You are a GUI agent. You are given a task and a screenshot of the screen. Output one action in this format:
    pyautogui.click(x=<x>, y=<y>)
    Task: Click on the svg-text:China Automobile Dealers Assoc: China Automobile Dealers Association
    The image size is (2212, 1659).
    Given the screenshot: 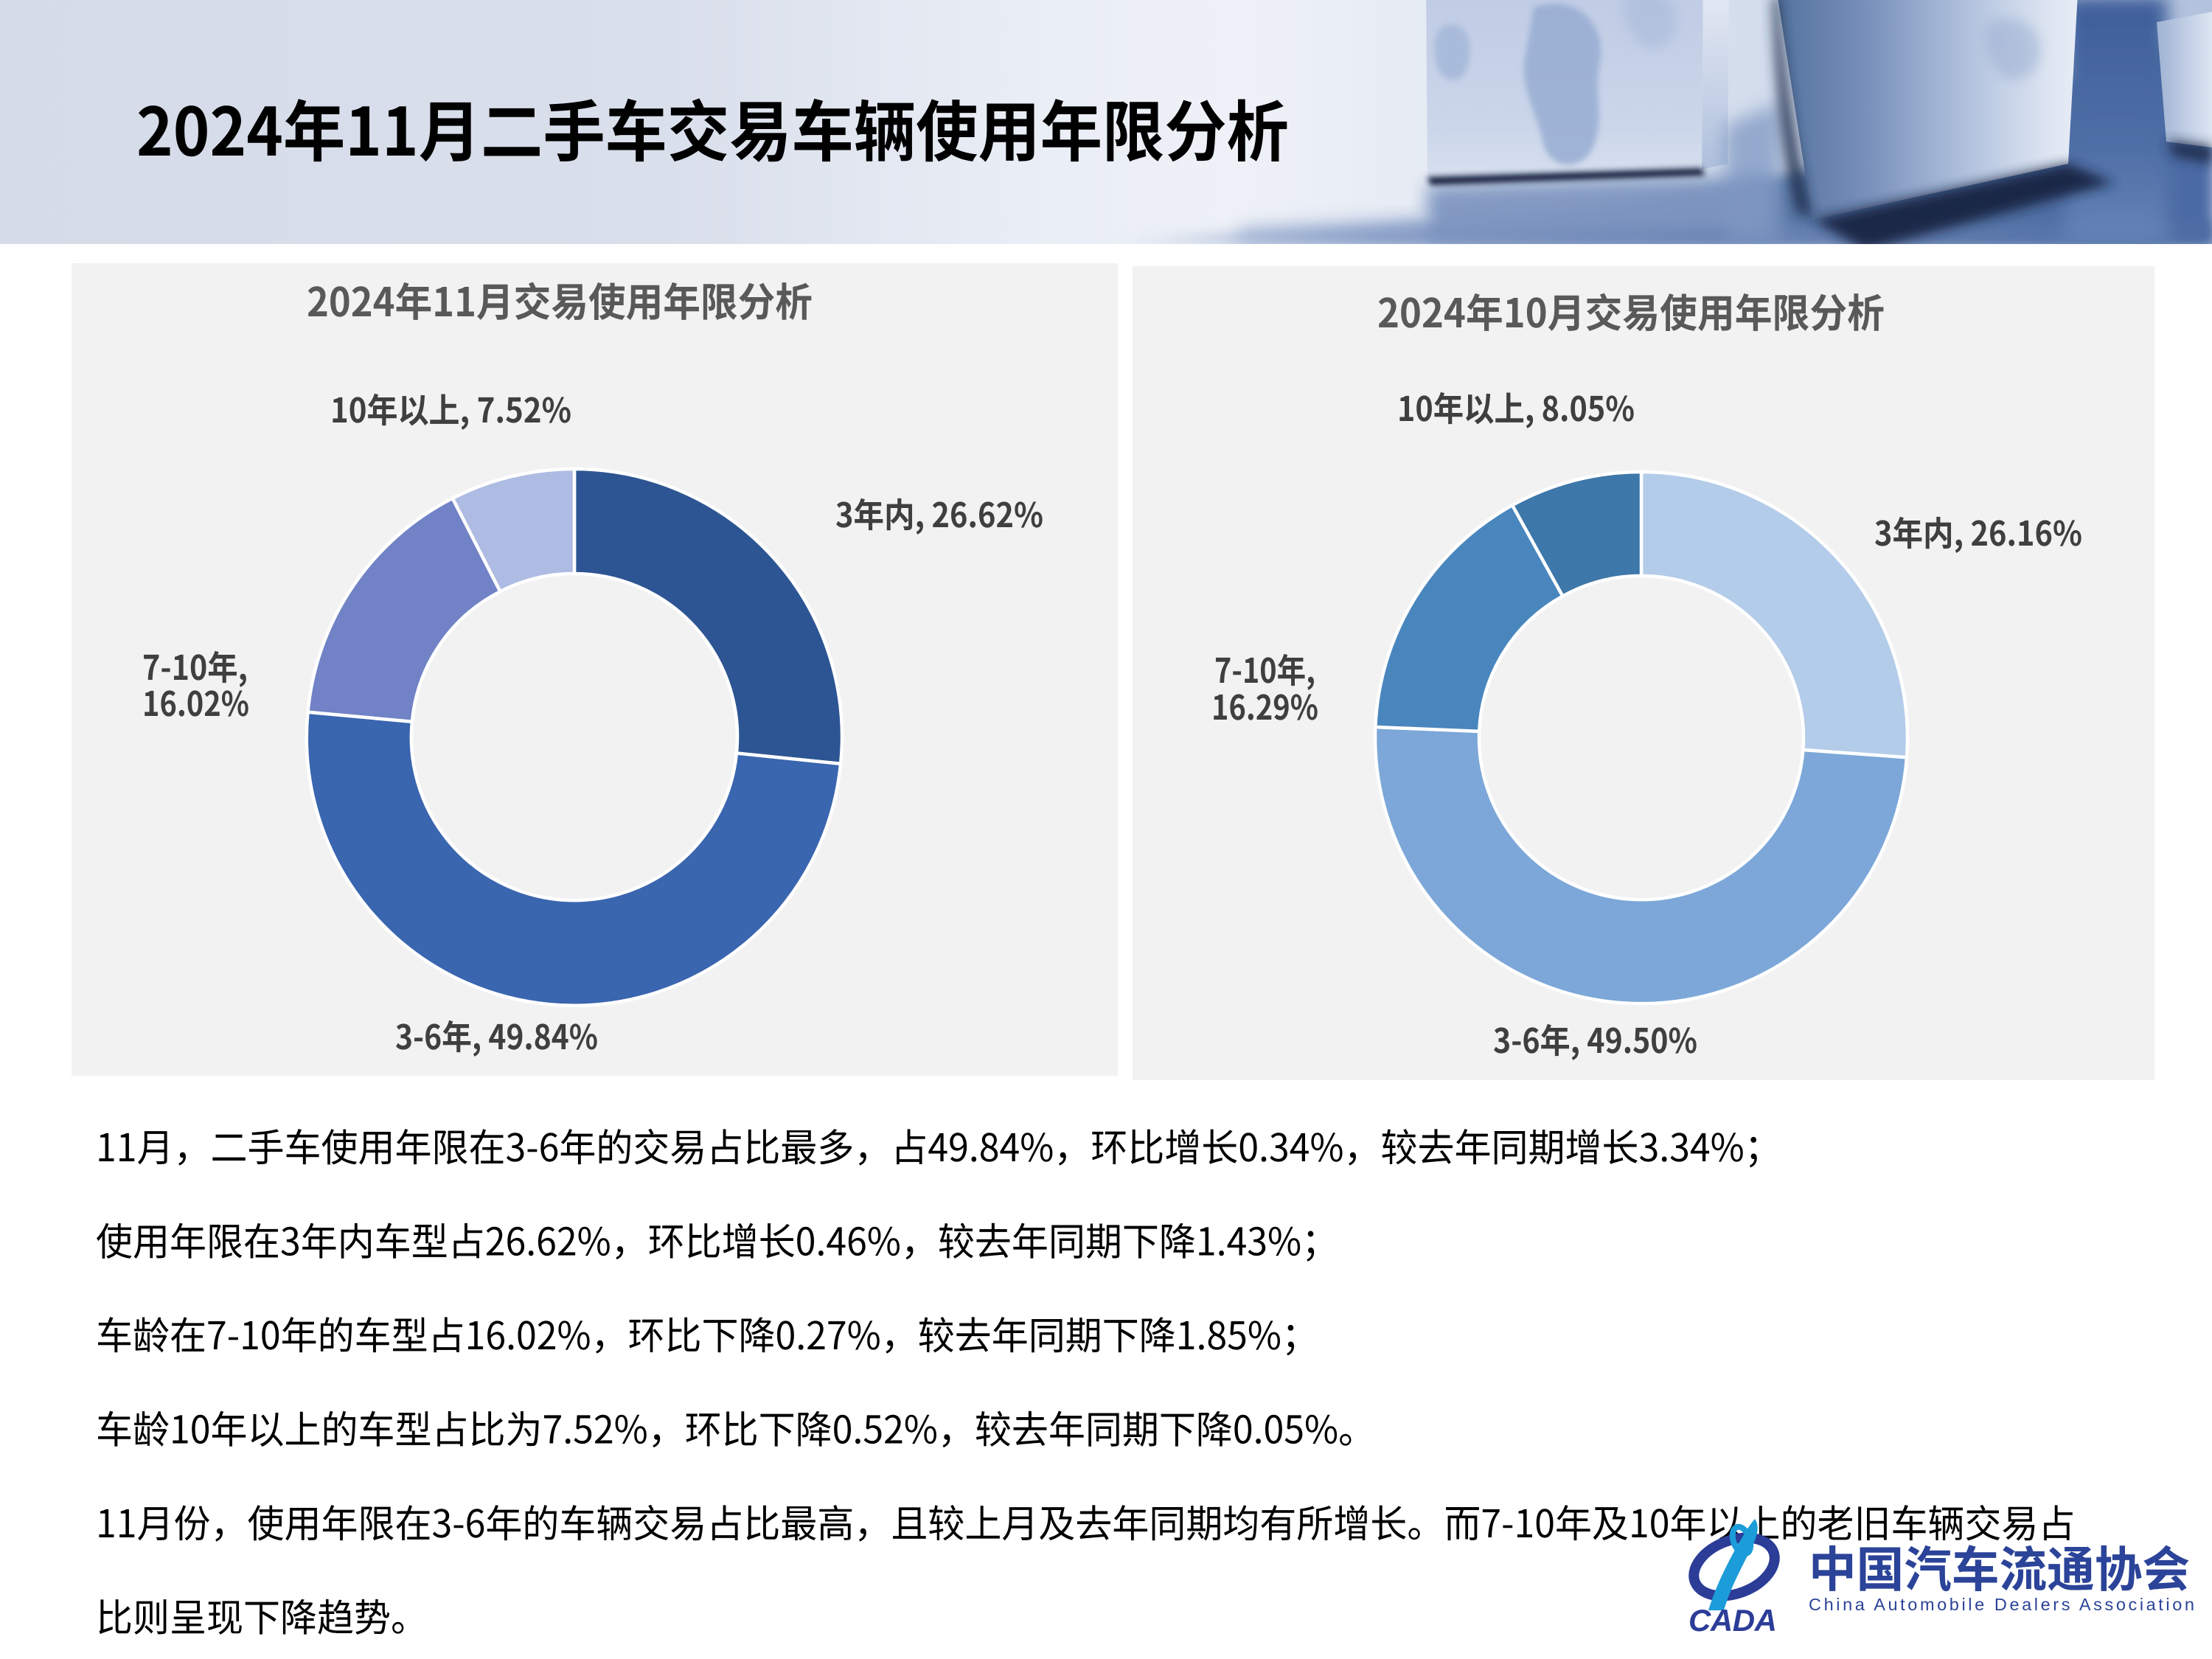 What is the action you would take?
    pyautogui.click(x=2001, y=1604)
    